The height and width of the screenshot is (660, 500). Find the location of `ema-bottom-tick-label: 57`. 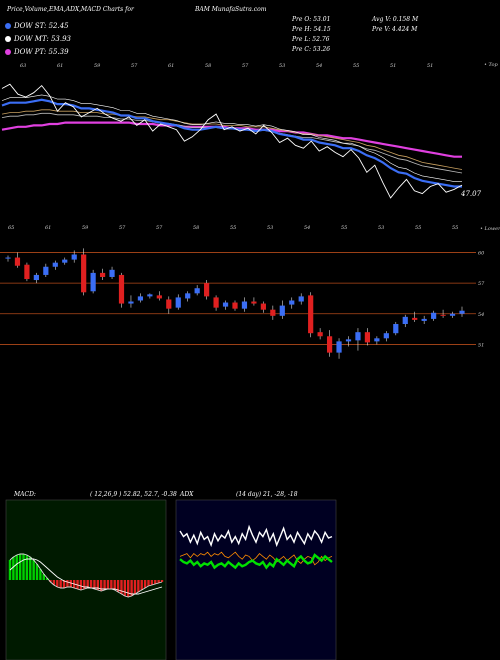

ema-bottom-tick-label: 57 is located at coordinates (122, 228).